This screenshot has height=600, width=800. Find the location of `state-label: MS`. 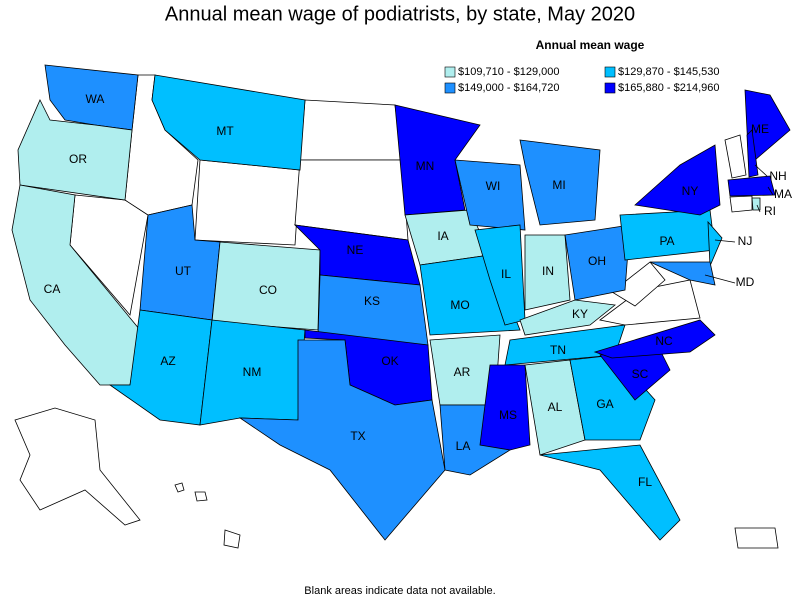

state-label: MS is located at coordinates (508, 415).